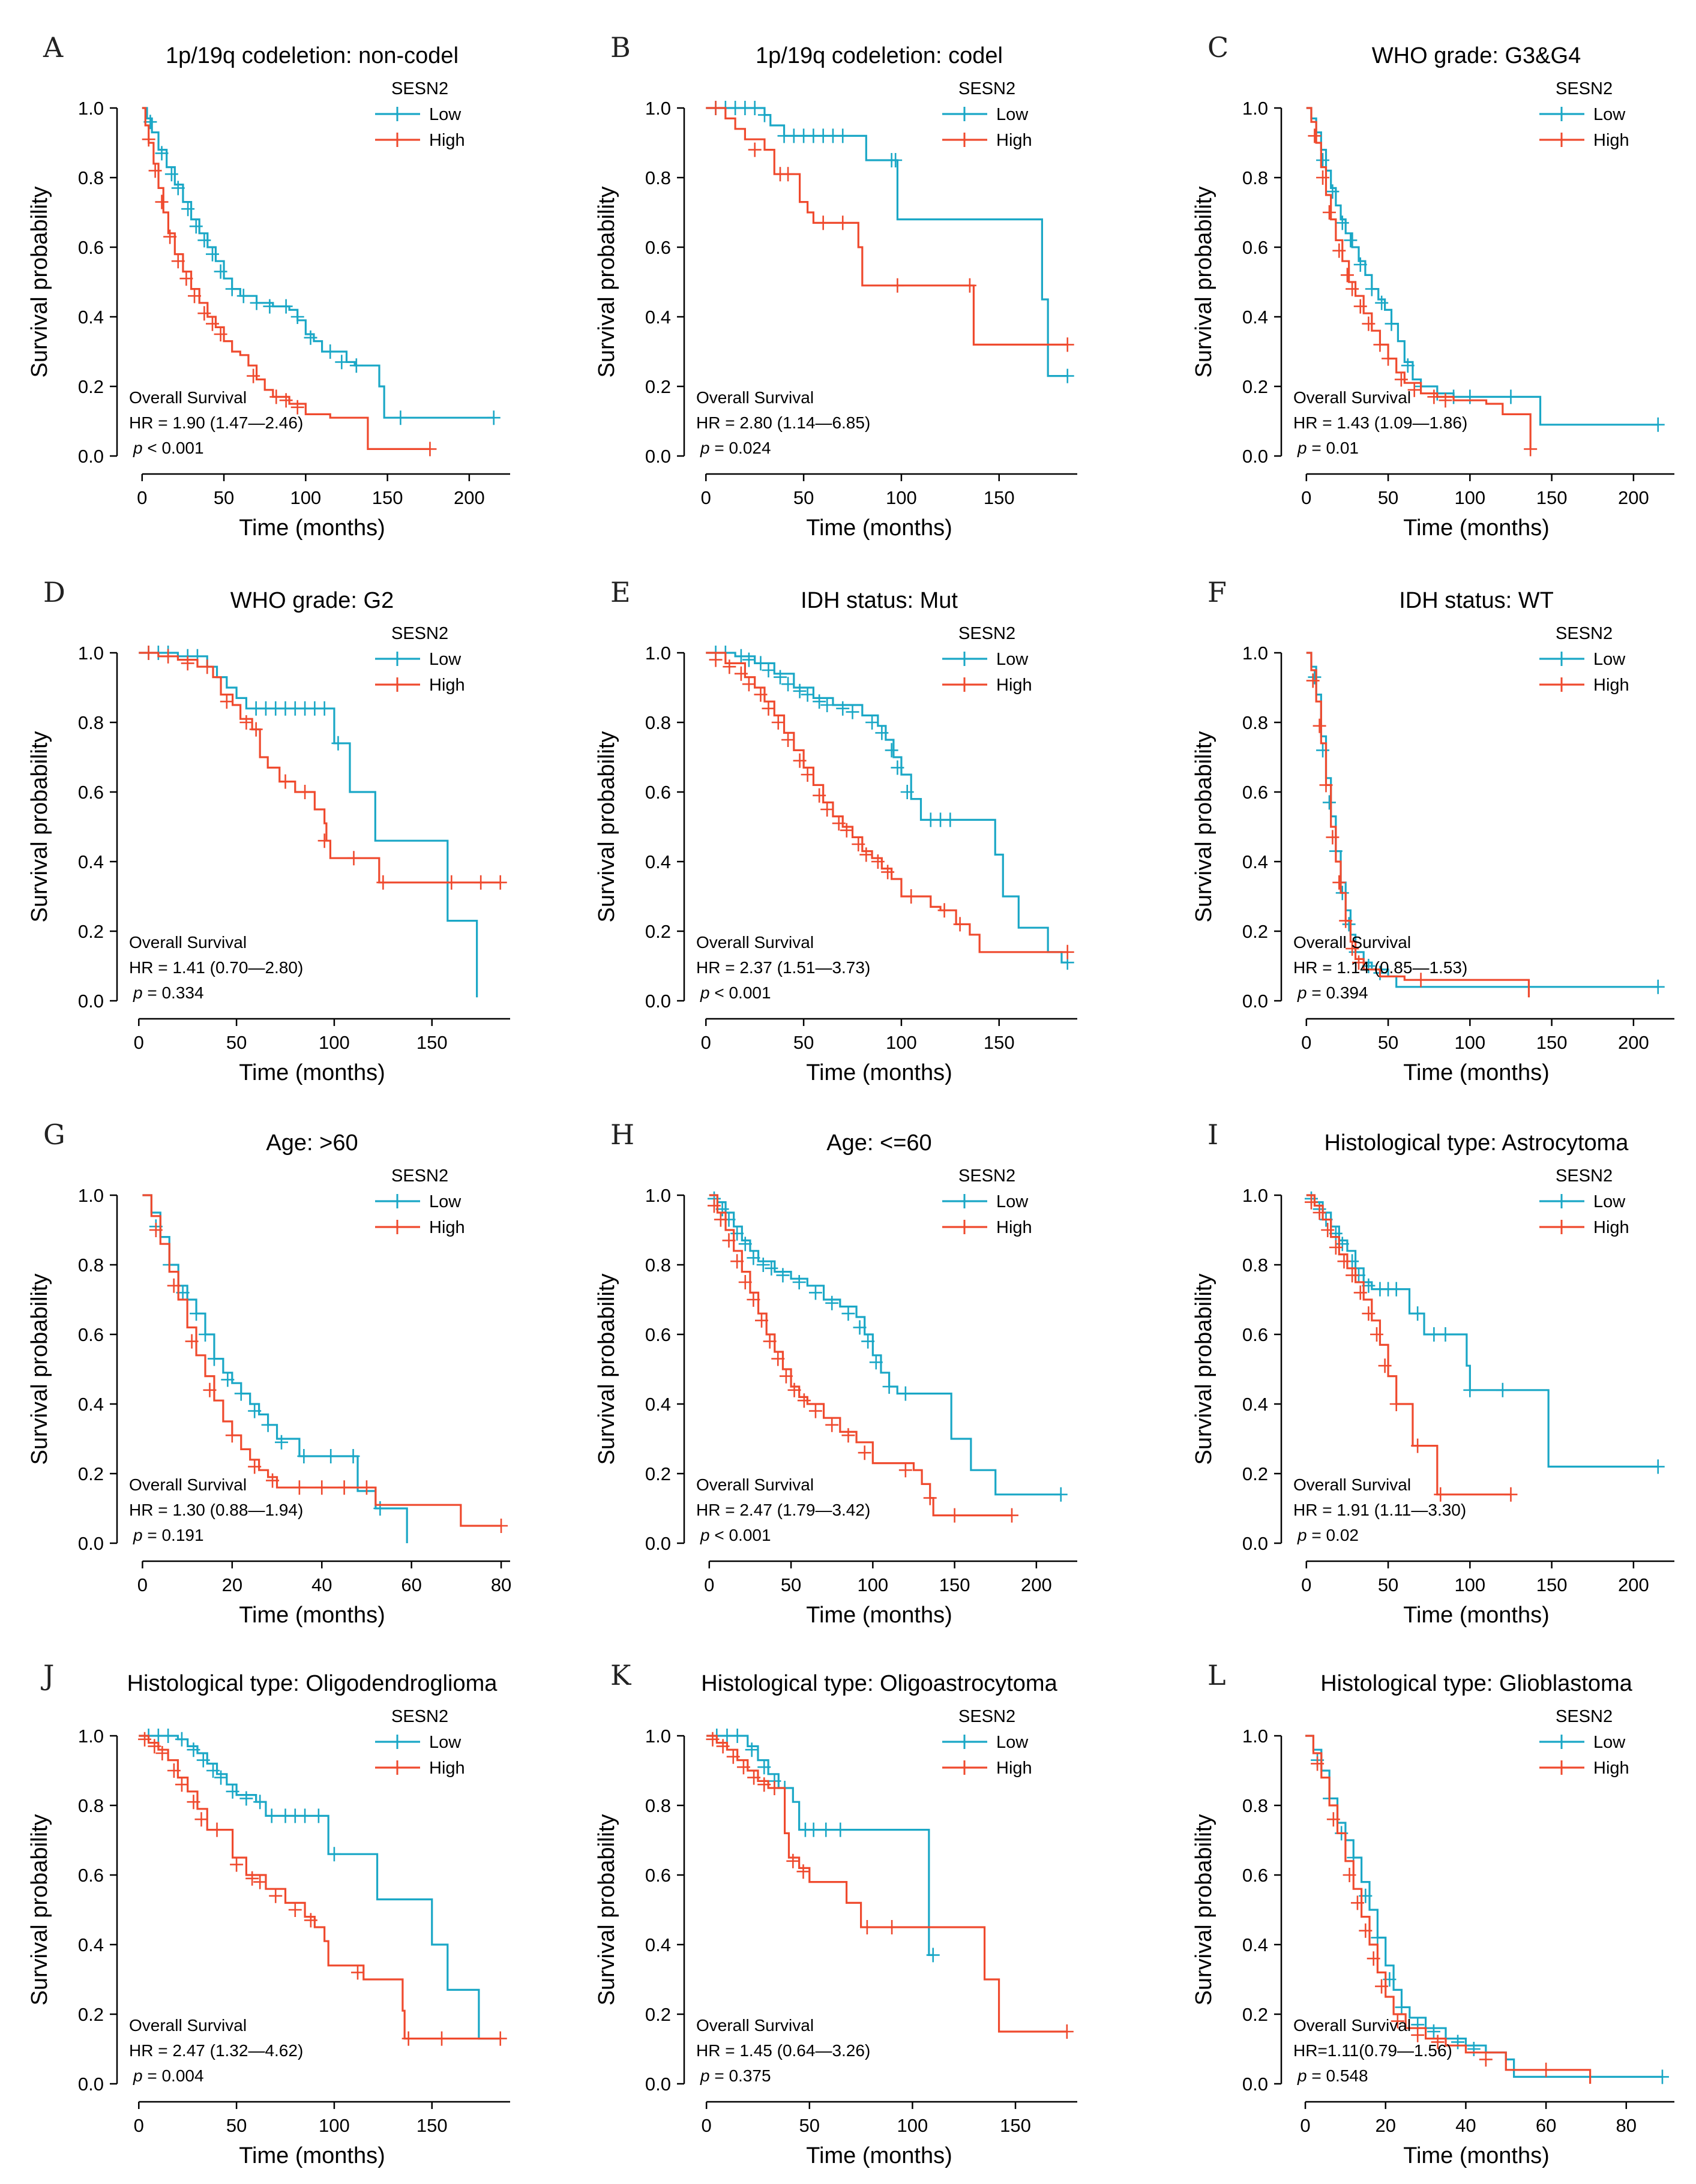  Describe the element at coordinates (879, 1683) in the screenshot. I see `panel-title: Histological type: Oligoastrocytoma` at that location.